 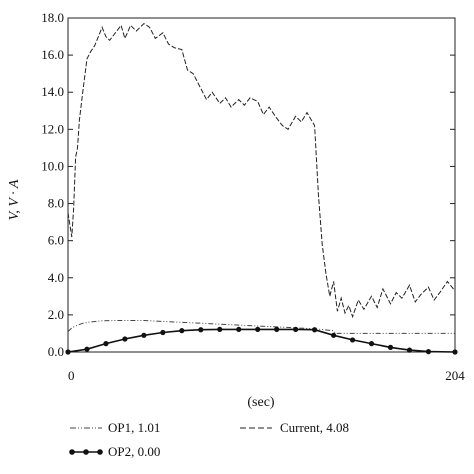 What do you see at coordinates (52, 91) in the screenshot?
I see `y-tick-label: 14.0` at bounding box center [52, 91].